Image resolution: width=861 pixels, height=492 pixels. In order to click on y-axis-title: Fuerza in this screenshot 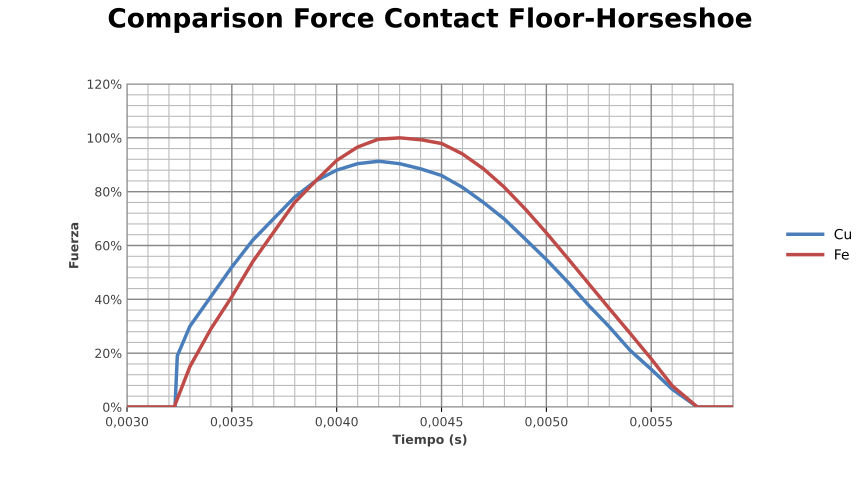, I will do `click(73, 245)`.